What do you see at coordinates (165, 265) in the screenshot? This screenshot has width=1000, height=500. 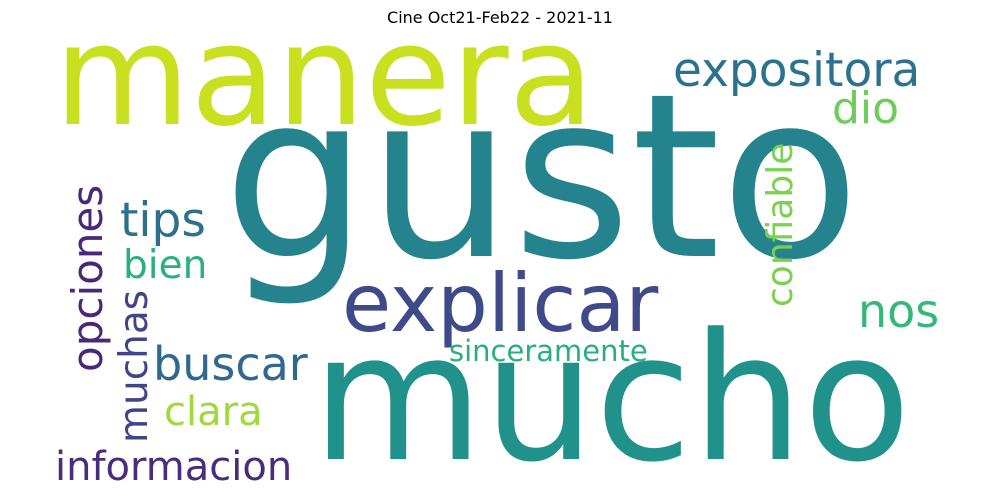 I see `word-bien: bien` at bounding box center [165, 265].